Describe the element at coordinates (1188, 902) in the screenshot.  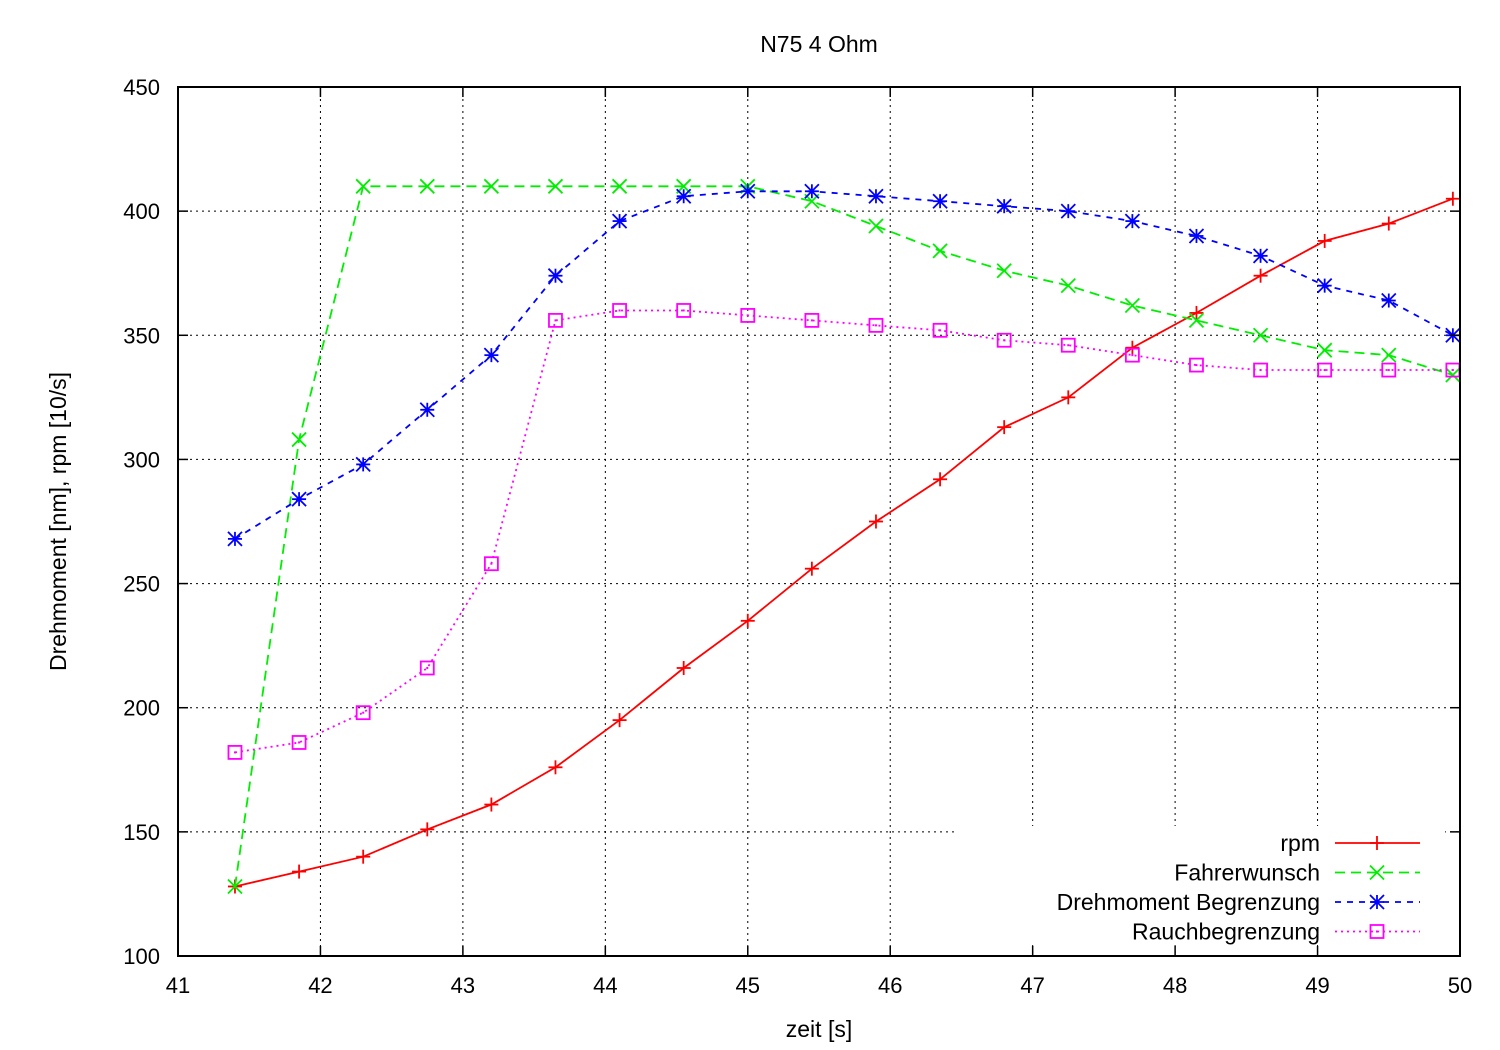
I see `legend-label: Drehmoment Begrenzung` at that location.